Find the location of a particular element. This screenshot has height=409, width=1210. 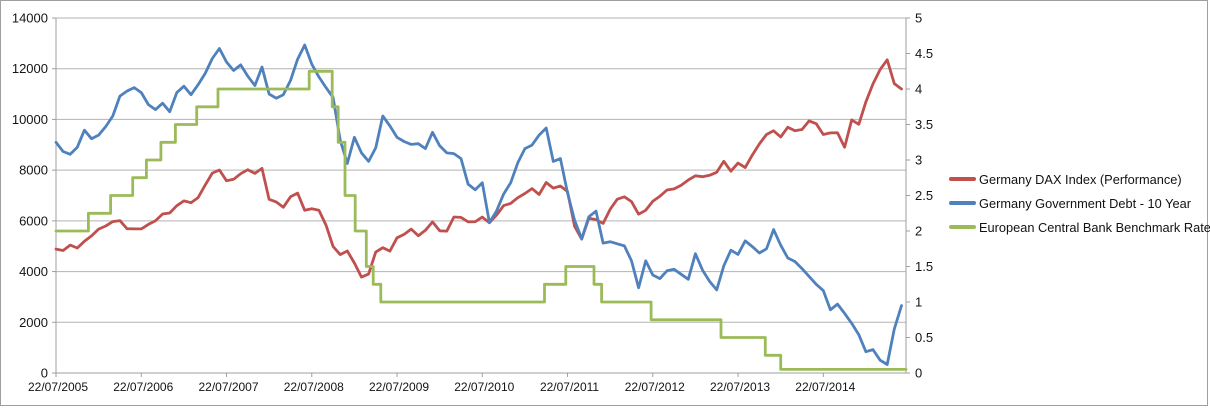

x-tick-label: 22/07/2005 is located at coordinates (58, 387).